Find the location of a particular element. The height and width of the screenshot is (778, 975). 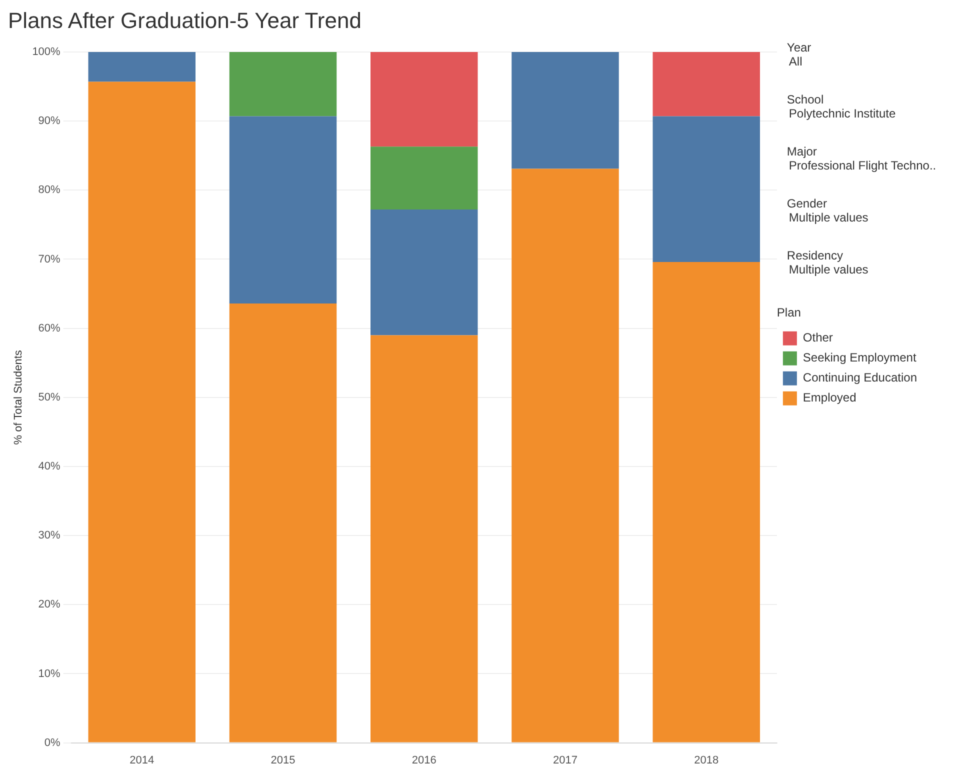

y-tick-label: 70% is located at coordinates (49, 259).